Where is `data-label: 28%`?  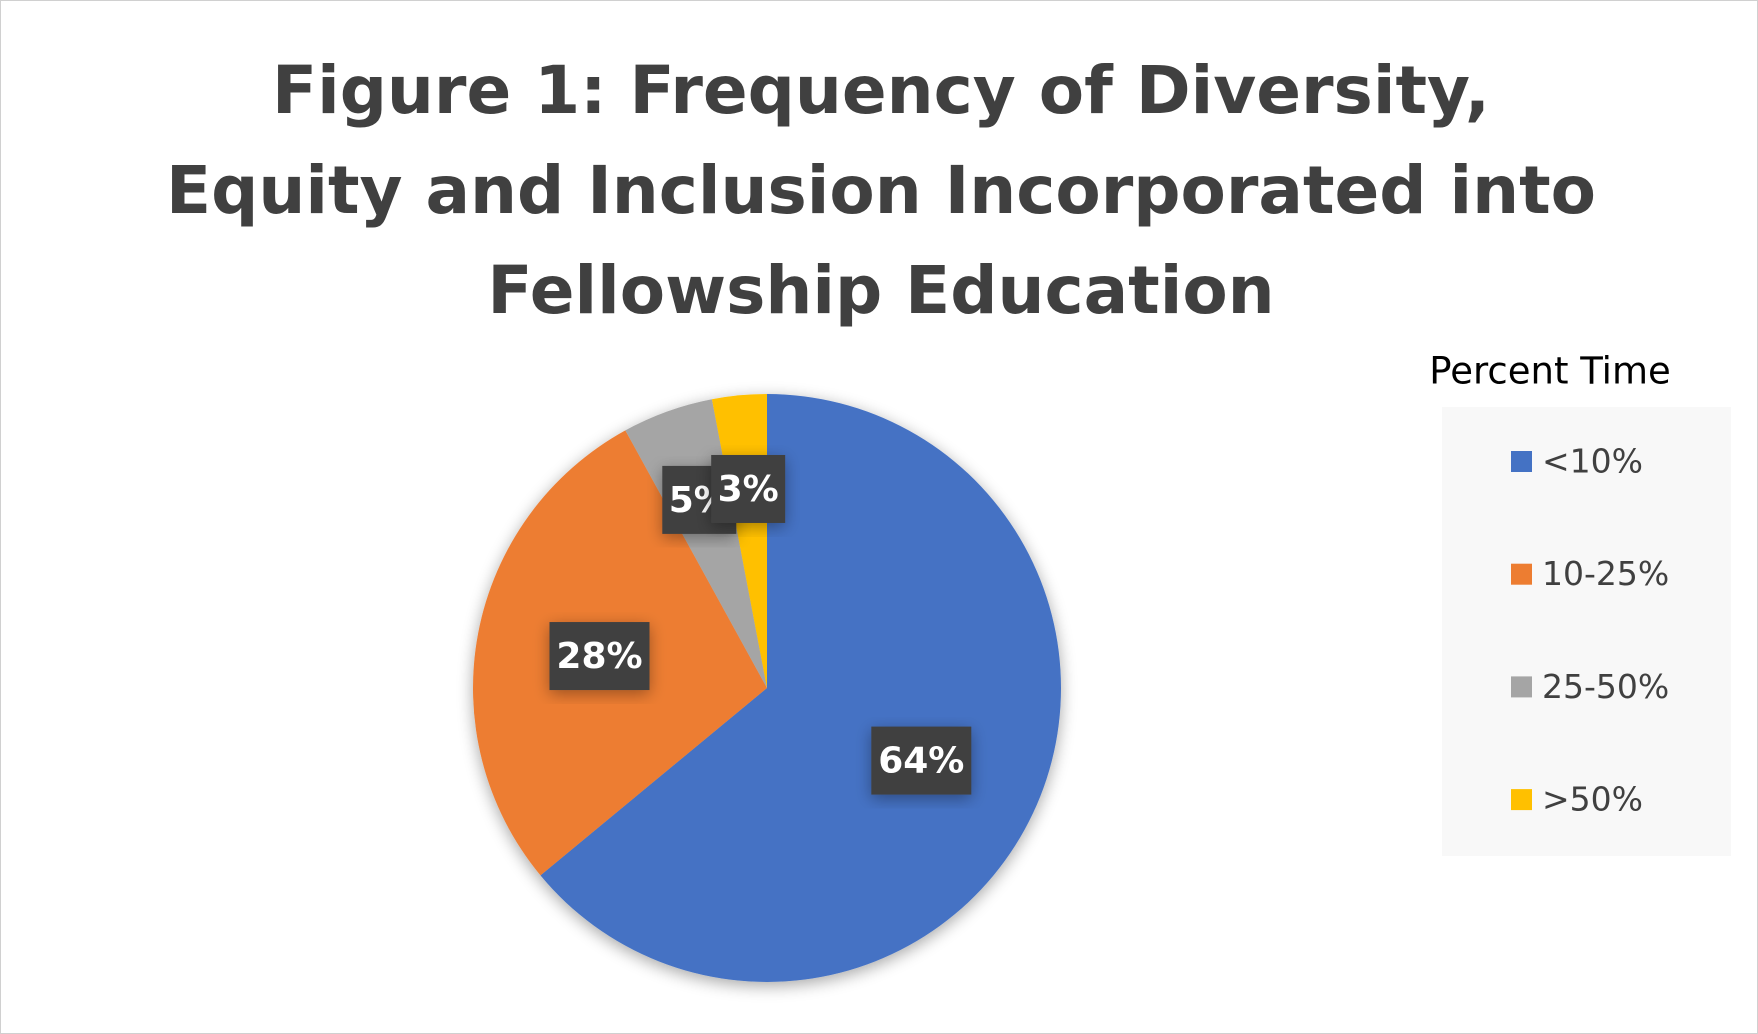 data-label: 28% is located at coordinates (599, 656).